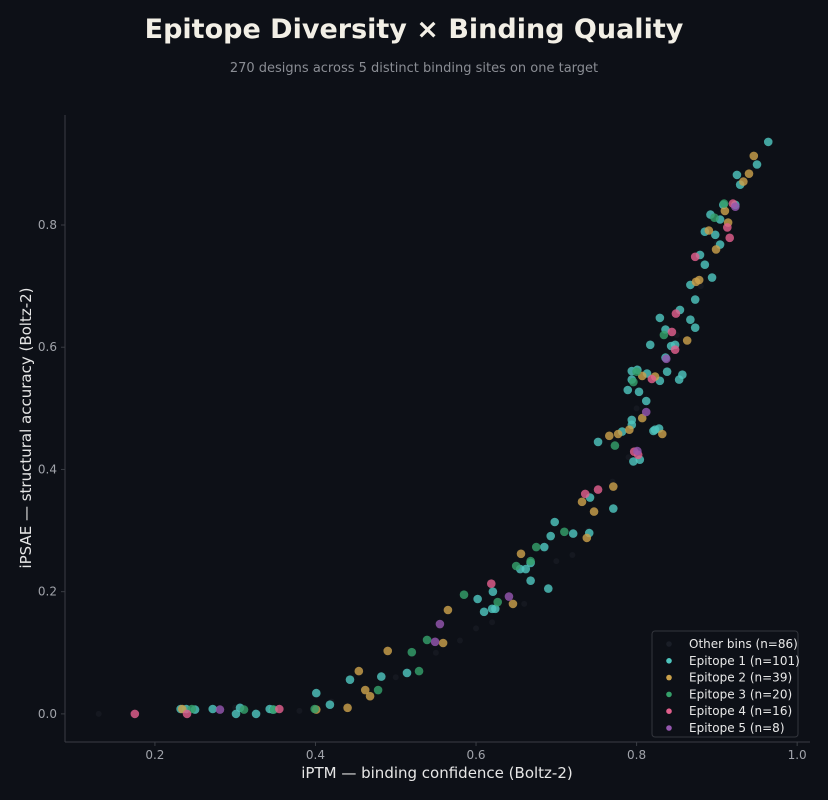 The height and width of the screenshot is (800, 828). I want to click on chart-title: Epitope Diversity × Binding Quality, so click(414, 29).